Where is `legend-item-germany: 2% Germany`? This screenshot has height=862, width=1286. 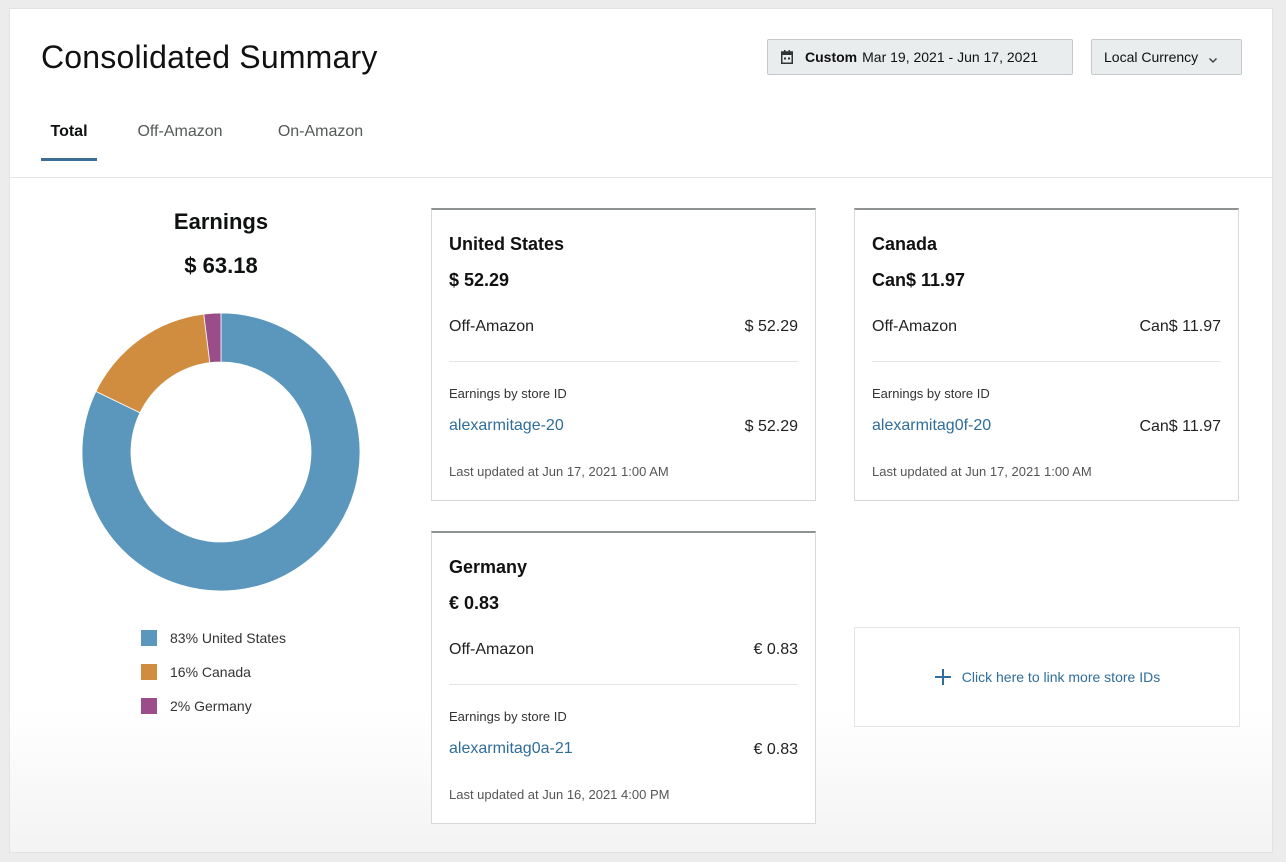
legend-item-germany: 2% Germany is located at coordinates (213, 706).